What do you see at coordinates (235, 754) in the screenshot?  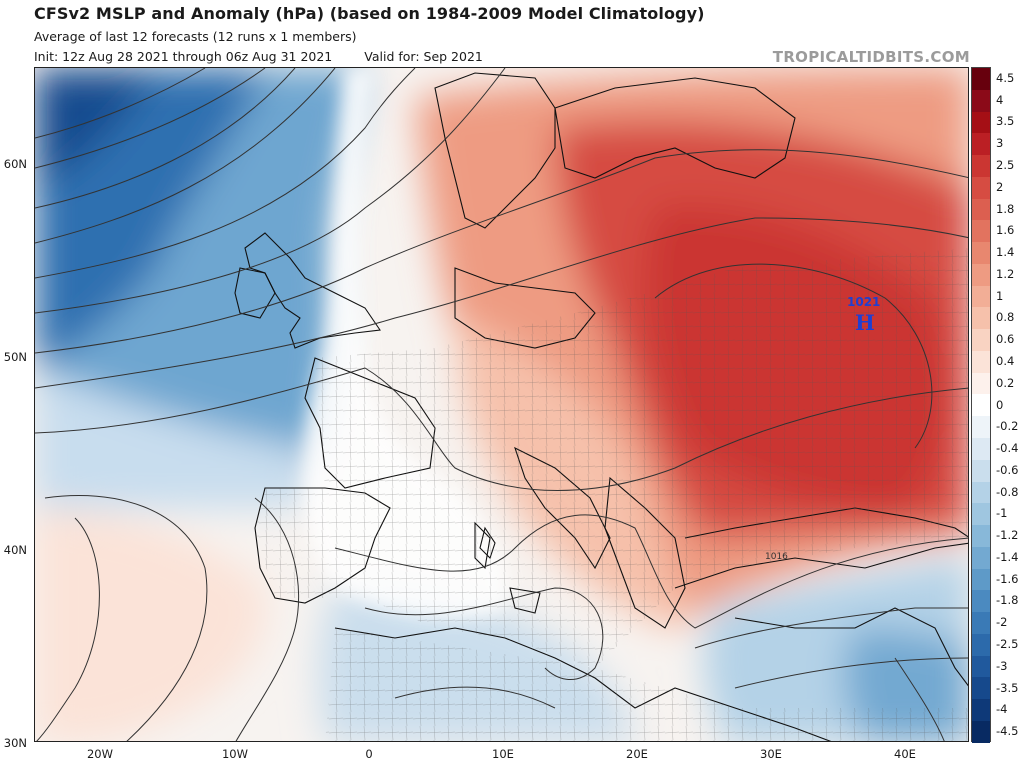 I see `lon-label-10w: 10W` at bounding box center [235, 754].